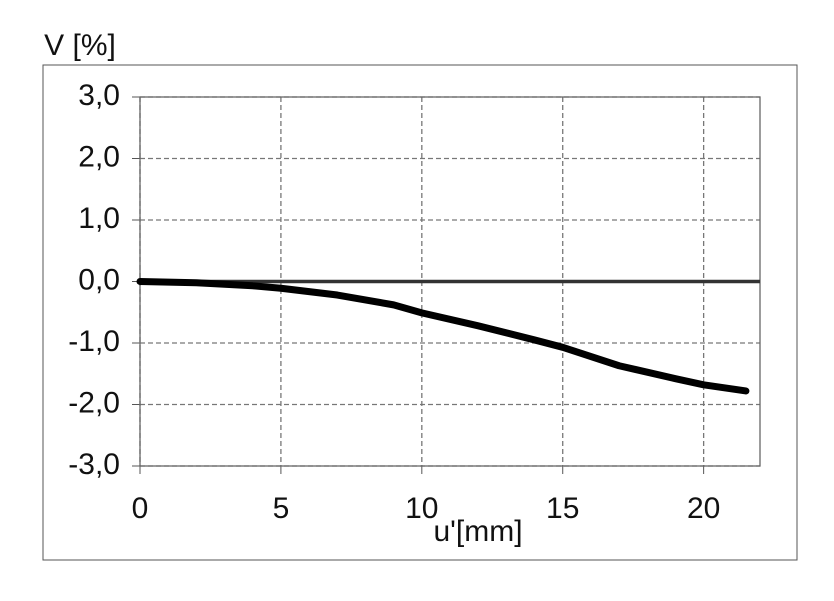 The width and height of the screenshot is (834, 601). What do you see at coordinates (443, 336) in the screenshot?
I see `data-line` at bounding box center [443, 336].